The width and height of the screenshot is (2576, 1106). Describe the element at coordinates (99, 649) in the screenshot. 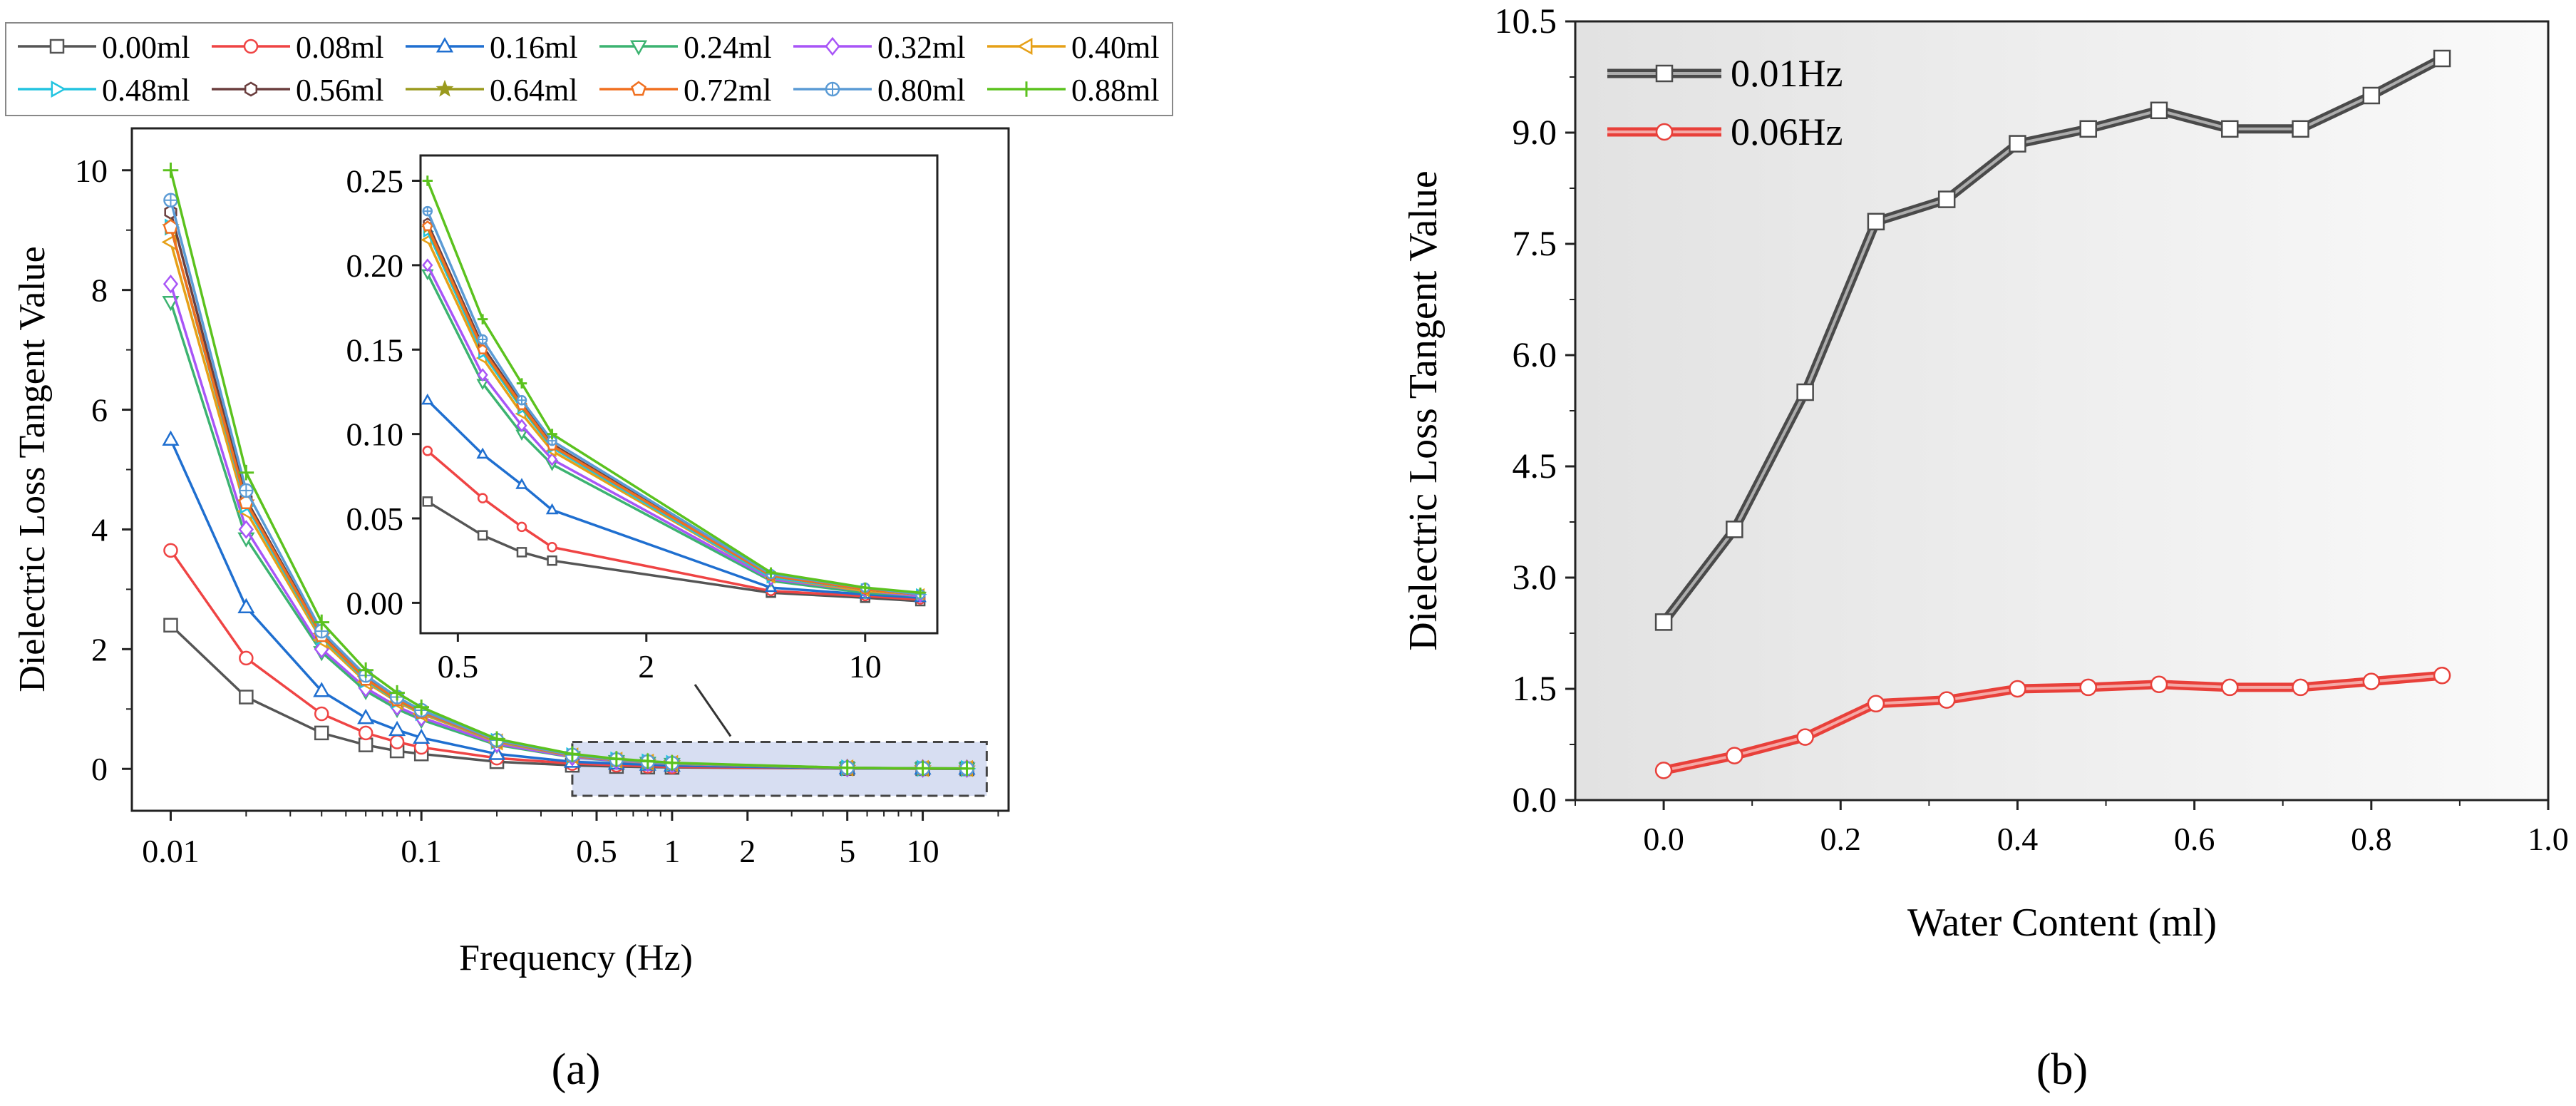

I see `y-tick-label-a: 2` at that location.